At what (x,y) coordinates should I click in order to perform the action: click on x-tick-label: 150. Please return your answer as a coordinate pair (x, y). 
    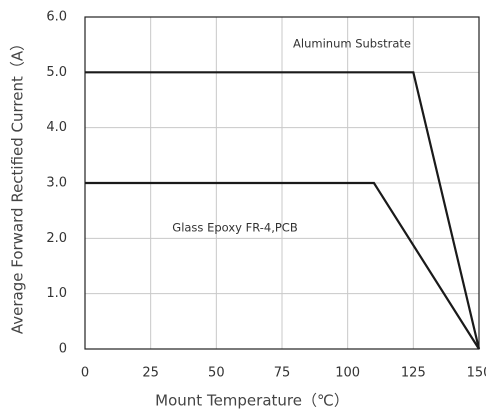
    Looking at the image, I should click on (476, 373).